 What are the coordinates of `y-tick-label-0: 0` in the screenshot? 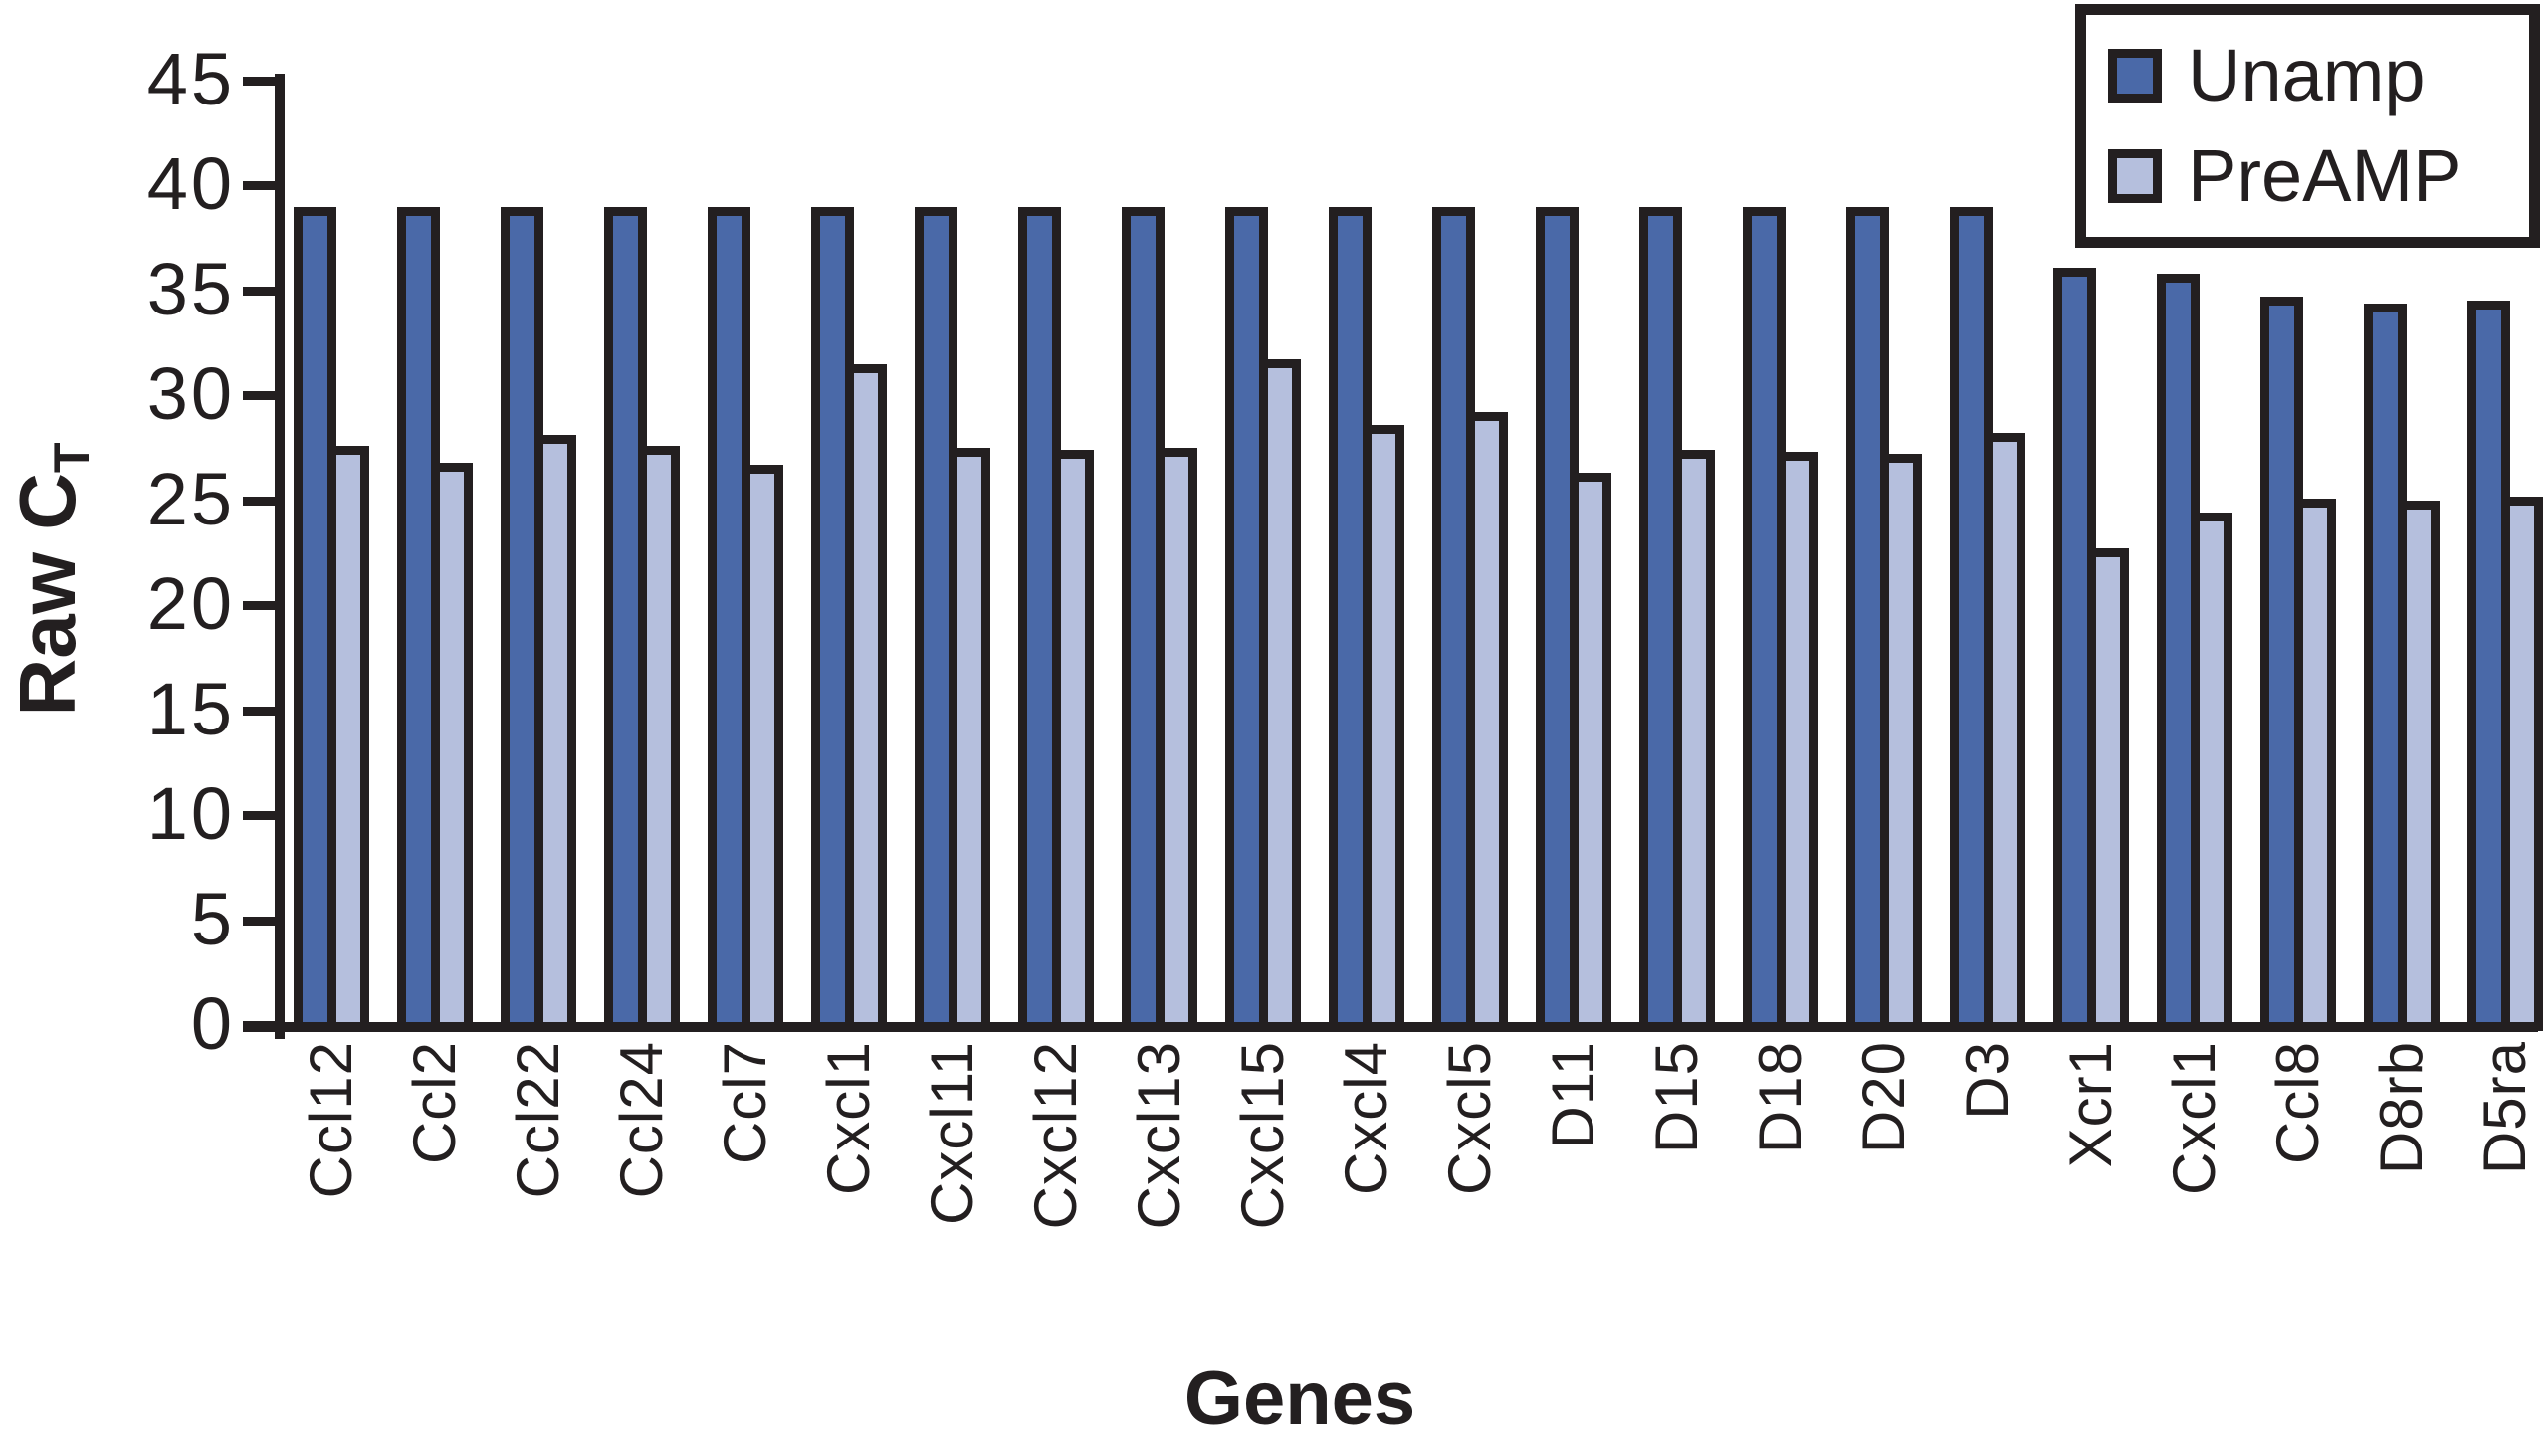 It's located at (212, 1023).